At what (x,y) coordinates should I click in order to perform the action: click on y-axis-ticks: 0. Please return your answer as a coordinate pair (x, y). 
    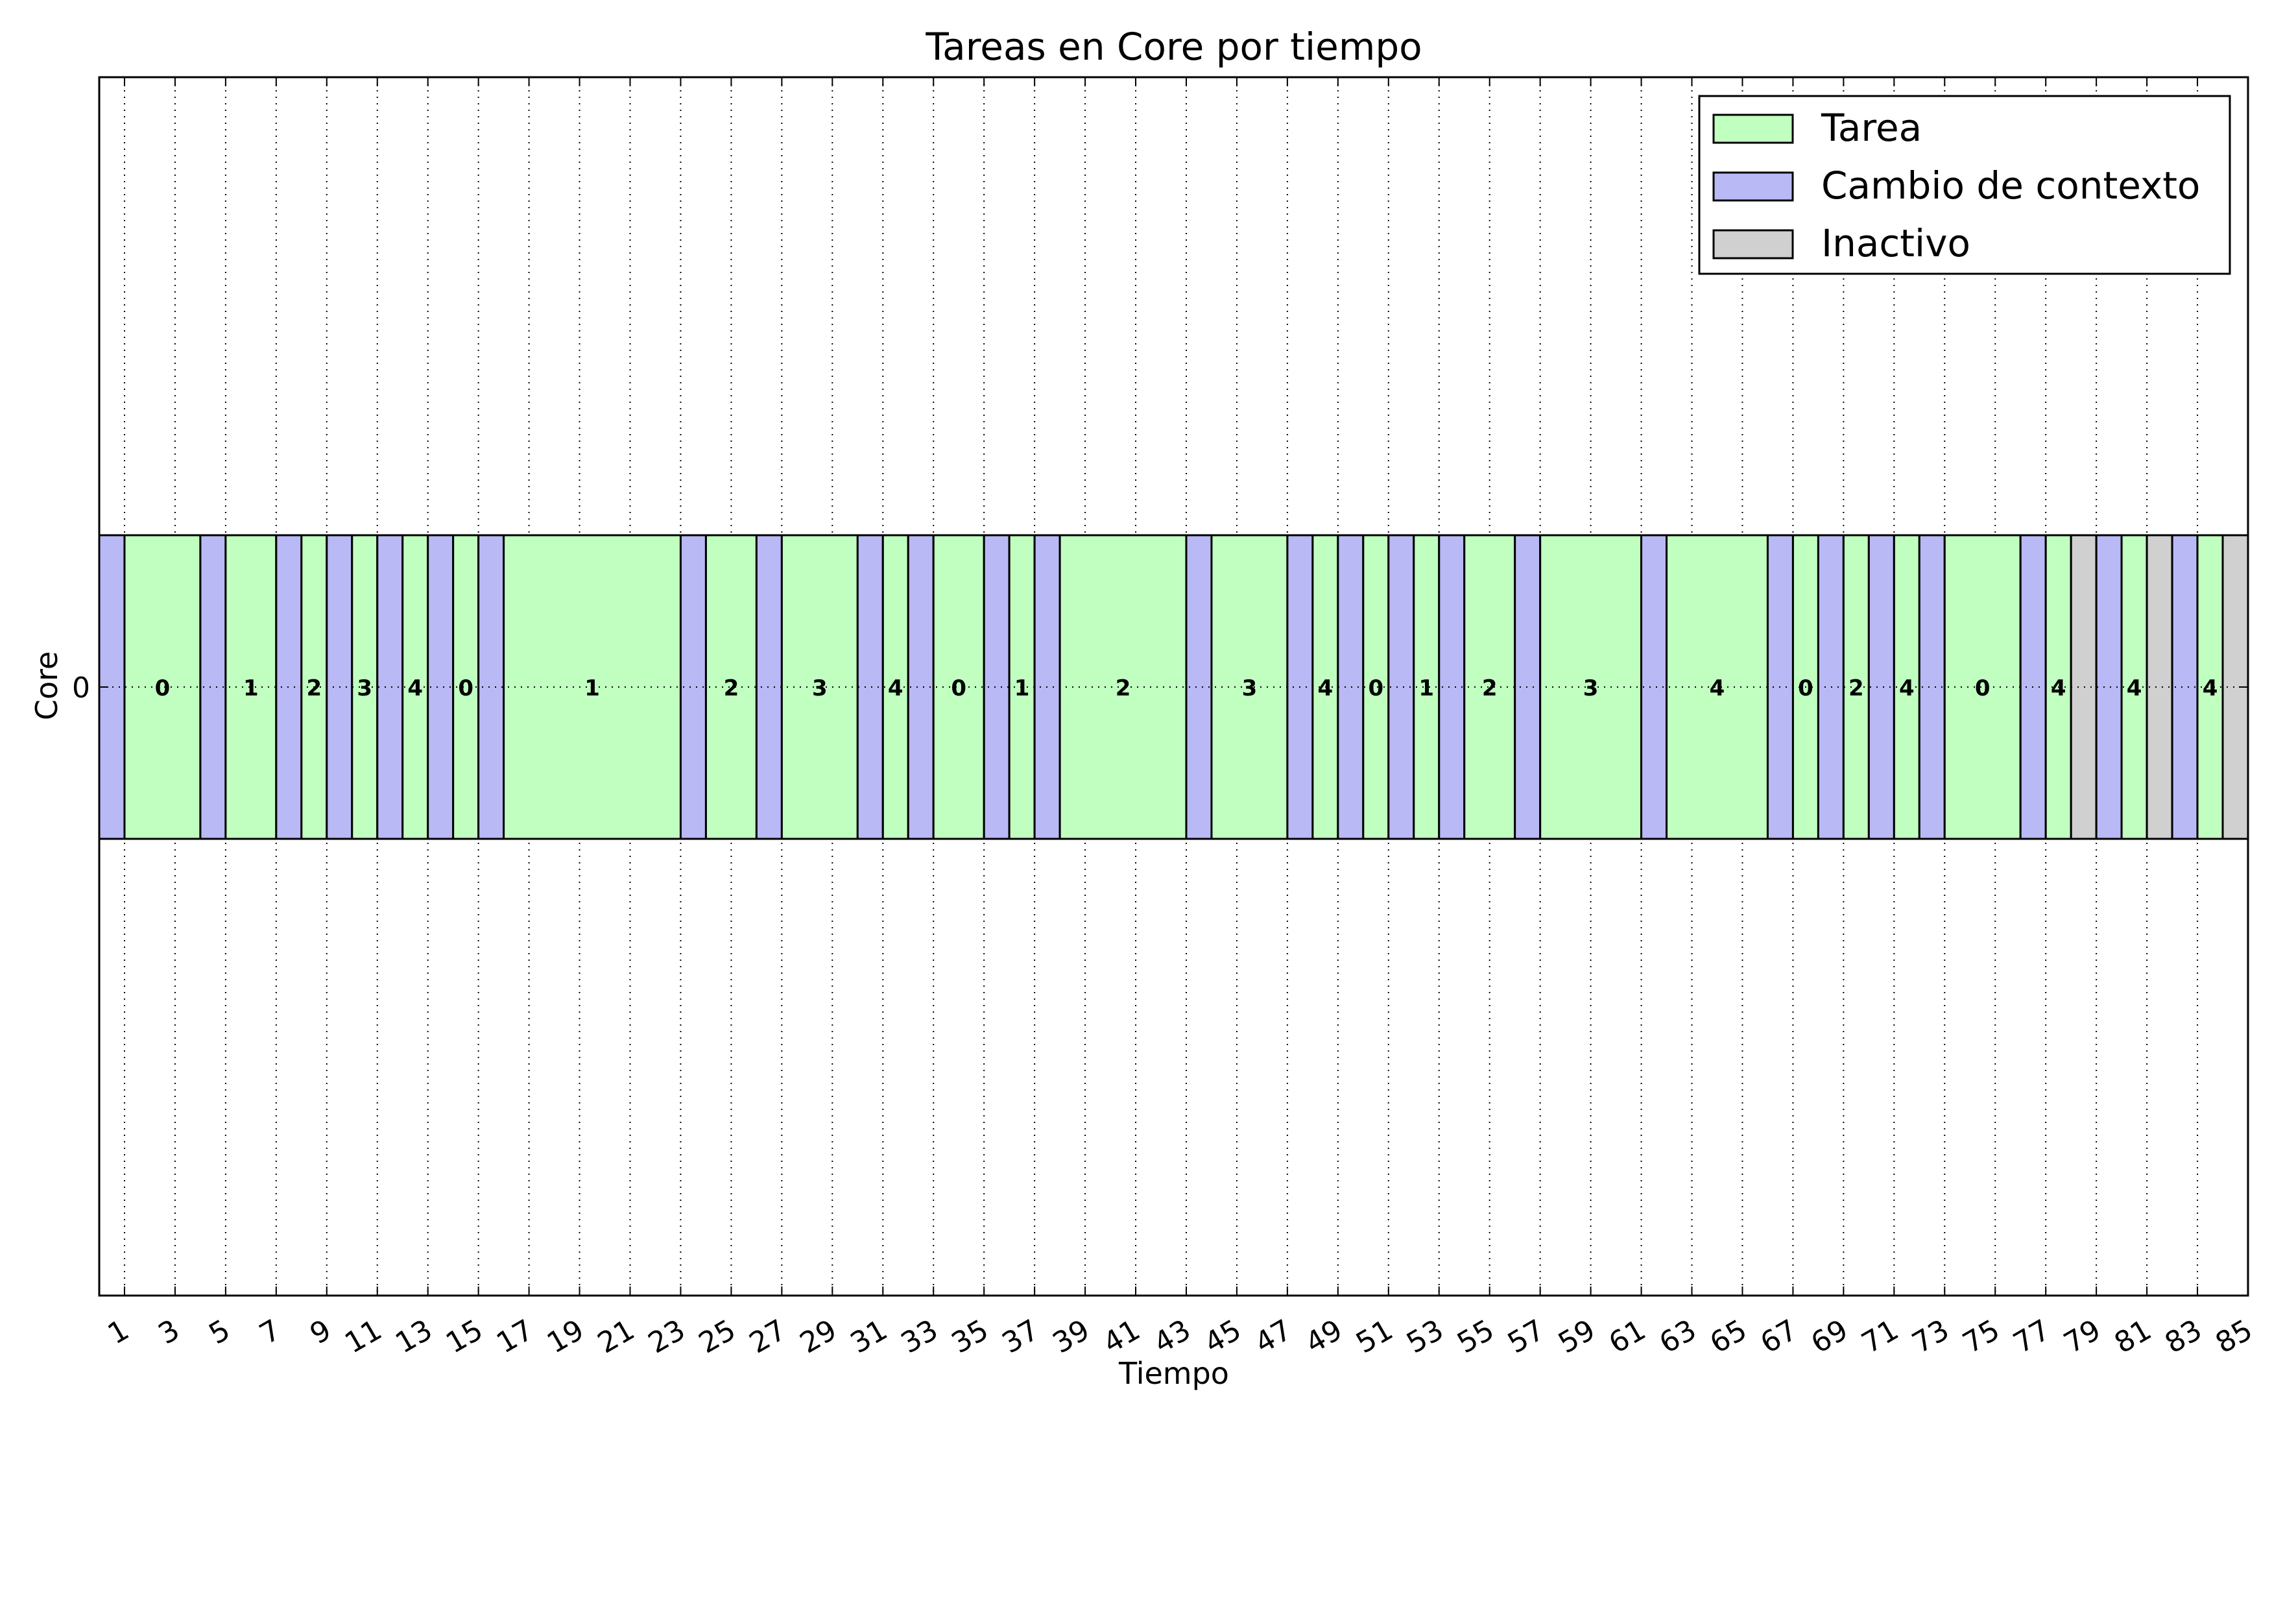
    Looking at the image, I should click on (1160, 688).